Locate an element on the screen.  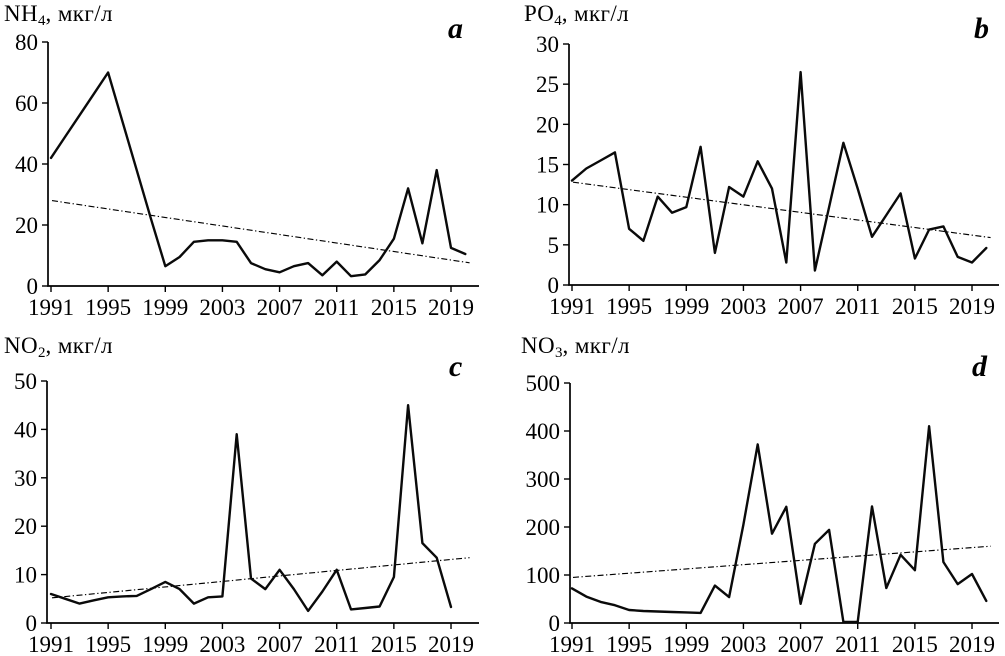
y-tick-label: 60 is located at coordinates (26, 103).